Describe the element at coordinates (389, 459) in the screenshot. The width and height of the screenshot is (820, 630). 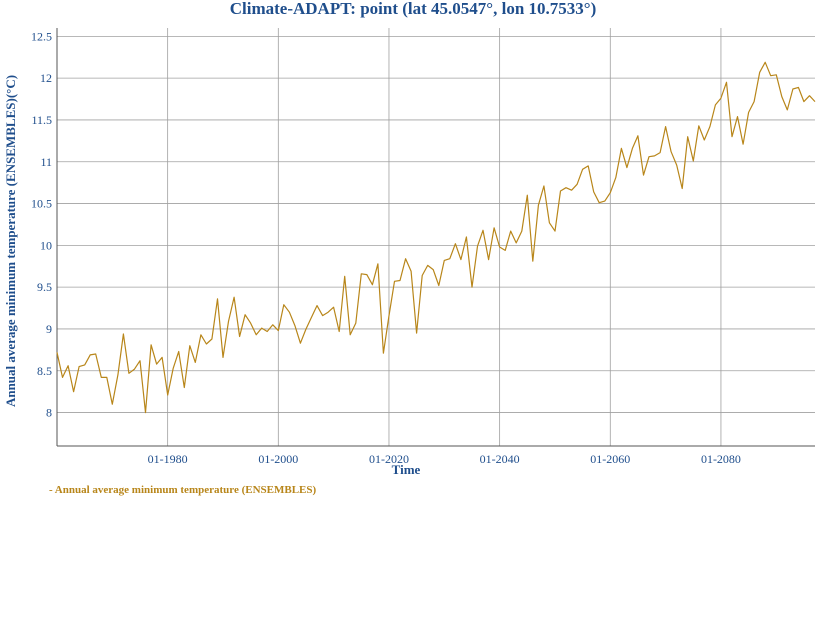
I see `x-tick-label: 01-2020` at that location.